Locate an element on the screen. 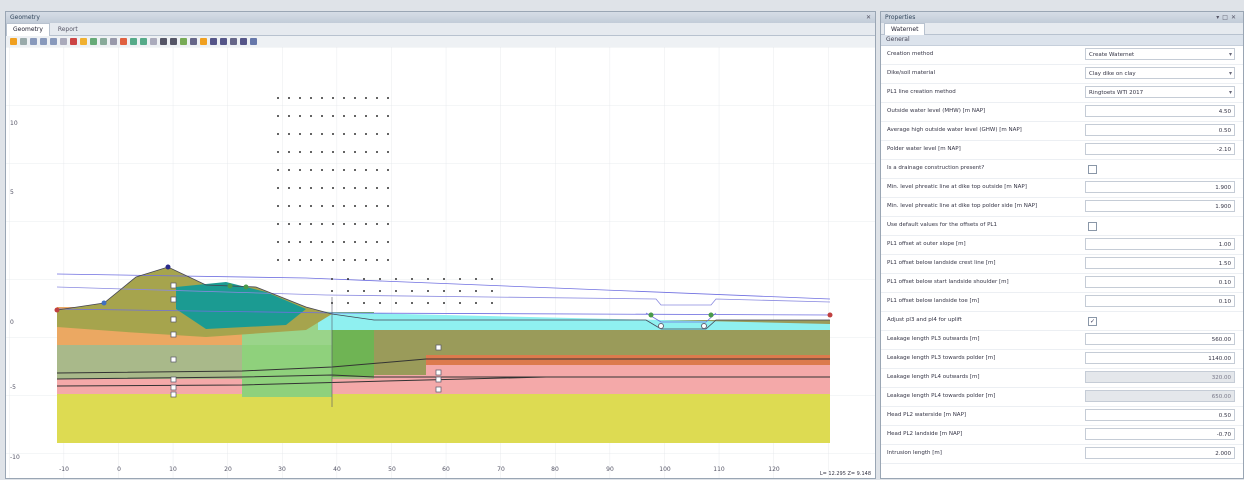 This screenshot has height=480, width=1244. delete-icon is located at coordinates (123, 41).